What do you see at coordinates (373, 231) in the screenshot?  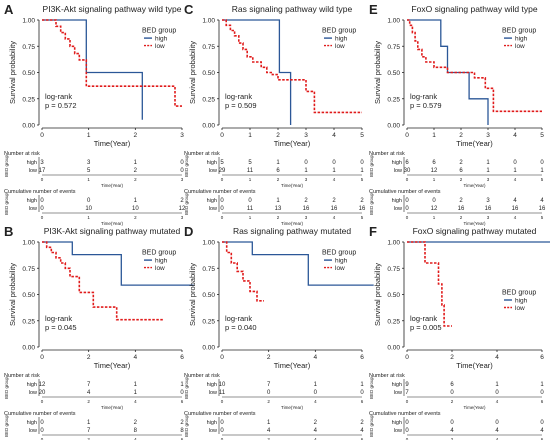 I see `panel-letter: F` at bounding box center [373, 231].